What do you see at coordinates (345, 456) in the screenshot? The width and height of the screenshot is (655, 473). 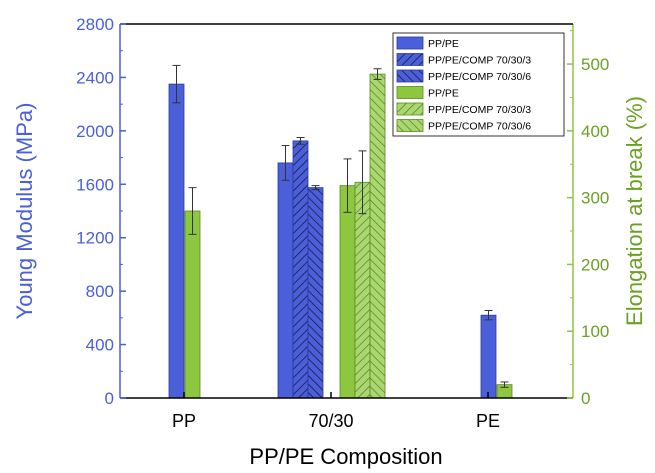 I see `x-axis-title: PP/PE Composition` at bounding box center [345, 456].